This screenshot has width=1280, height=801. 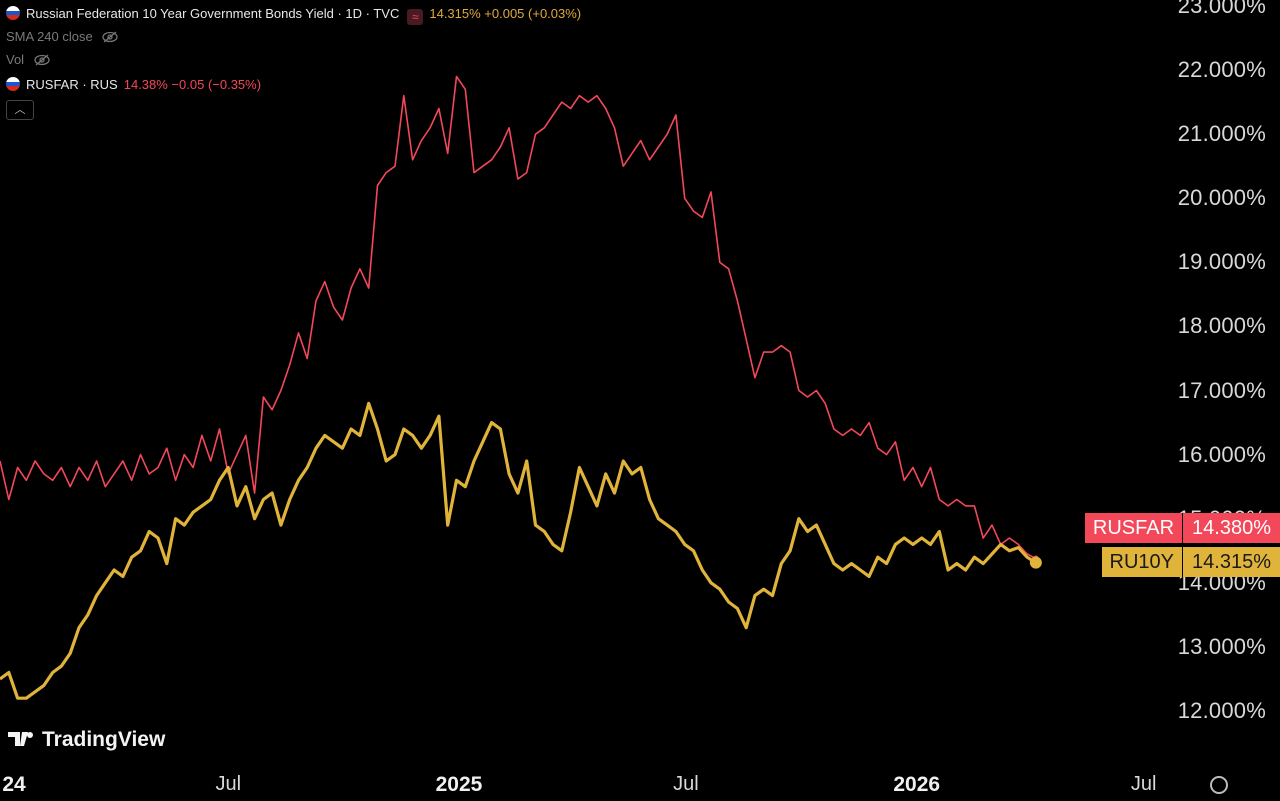 What do you see at coordinates (104, 739) in the screenshot?
I see `logo-text: TradingView` at bounding box center [104, 739].